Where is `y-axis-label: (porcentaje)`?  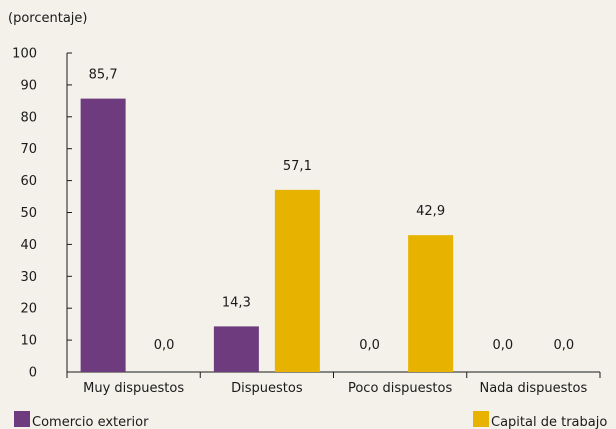
y-axis-label: (porcentaje) is located at coordinates (47, 18).